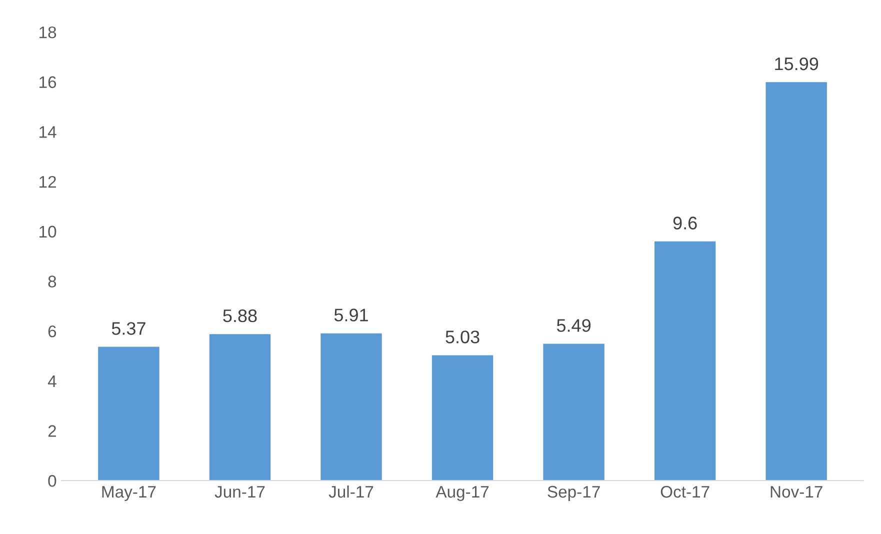 This screenshot has width=881, height=534. I want to click on y-tick-label: 14, so click(48, 132).